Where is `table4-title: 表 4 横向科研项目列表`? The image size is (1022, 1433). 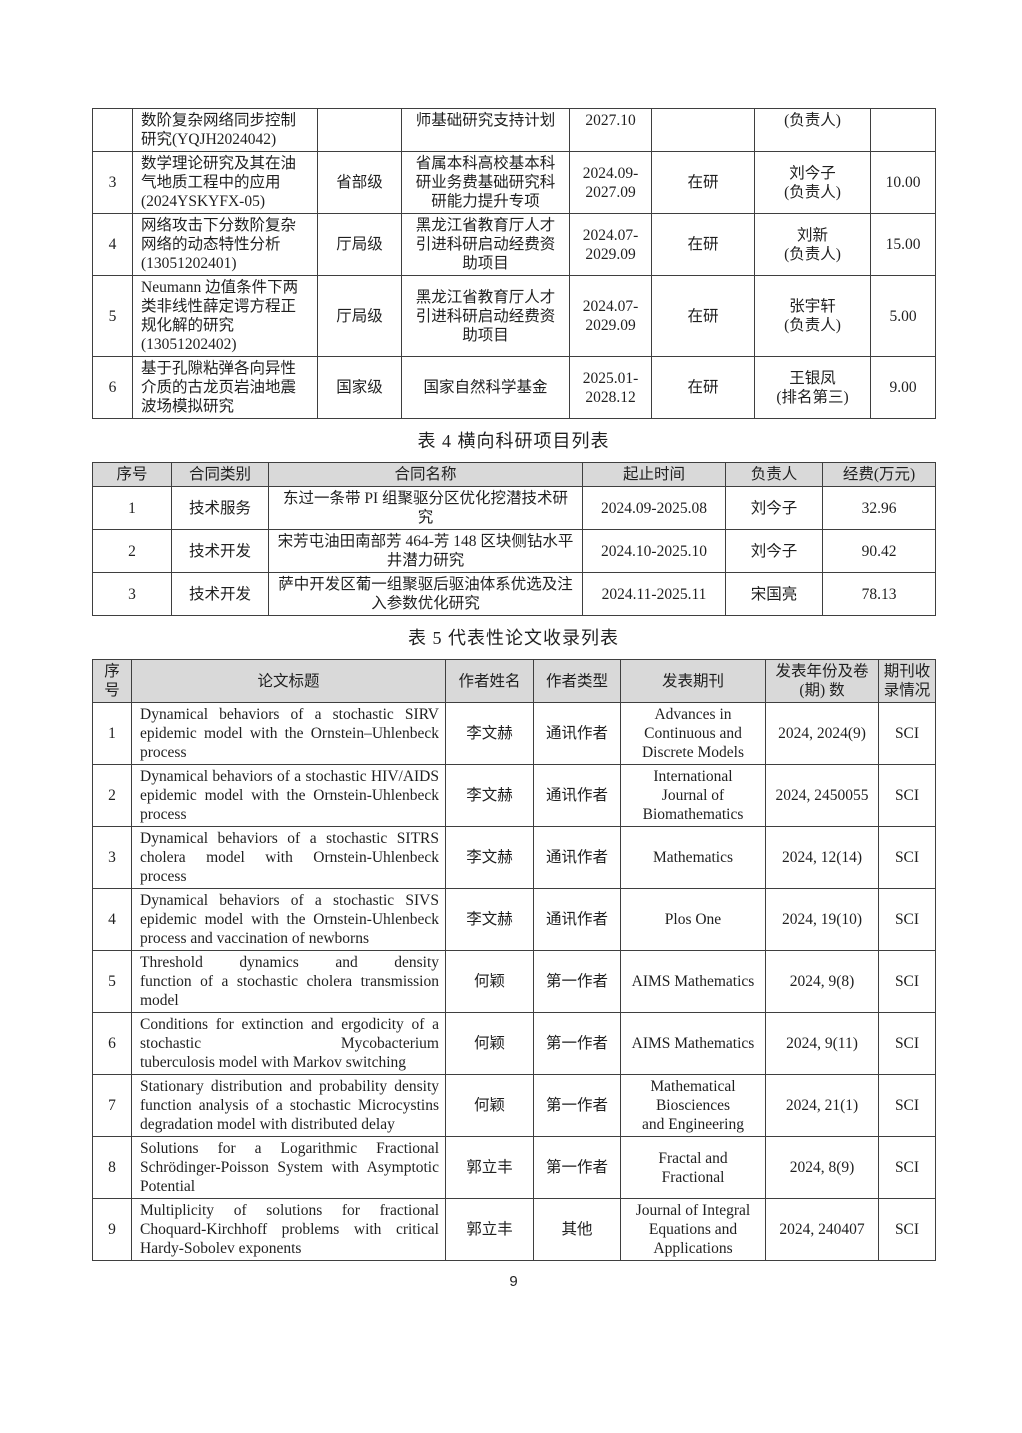
table4-title: 表 4 横向科研项目列表 is located at coordinates (513, 441).